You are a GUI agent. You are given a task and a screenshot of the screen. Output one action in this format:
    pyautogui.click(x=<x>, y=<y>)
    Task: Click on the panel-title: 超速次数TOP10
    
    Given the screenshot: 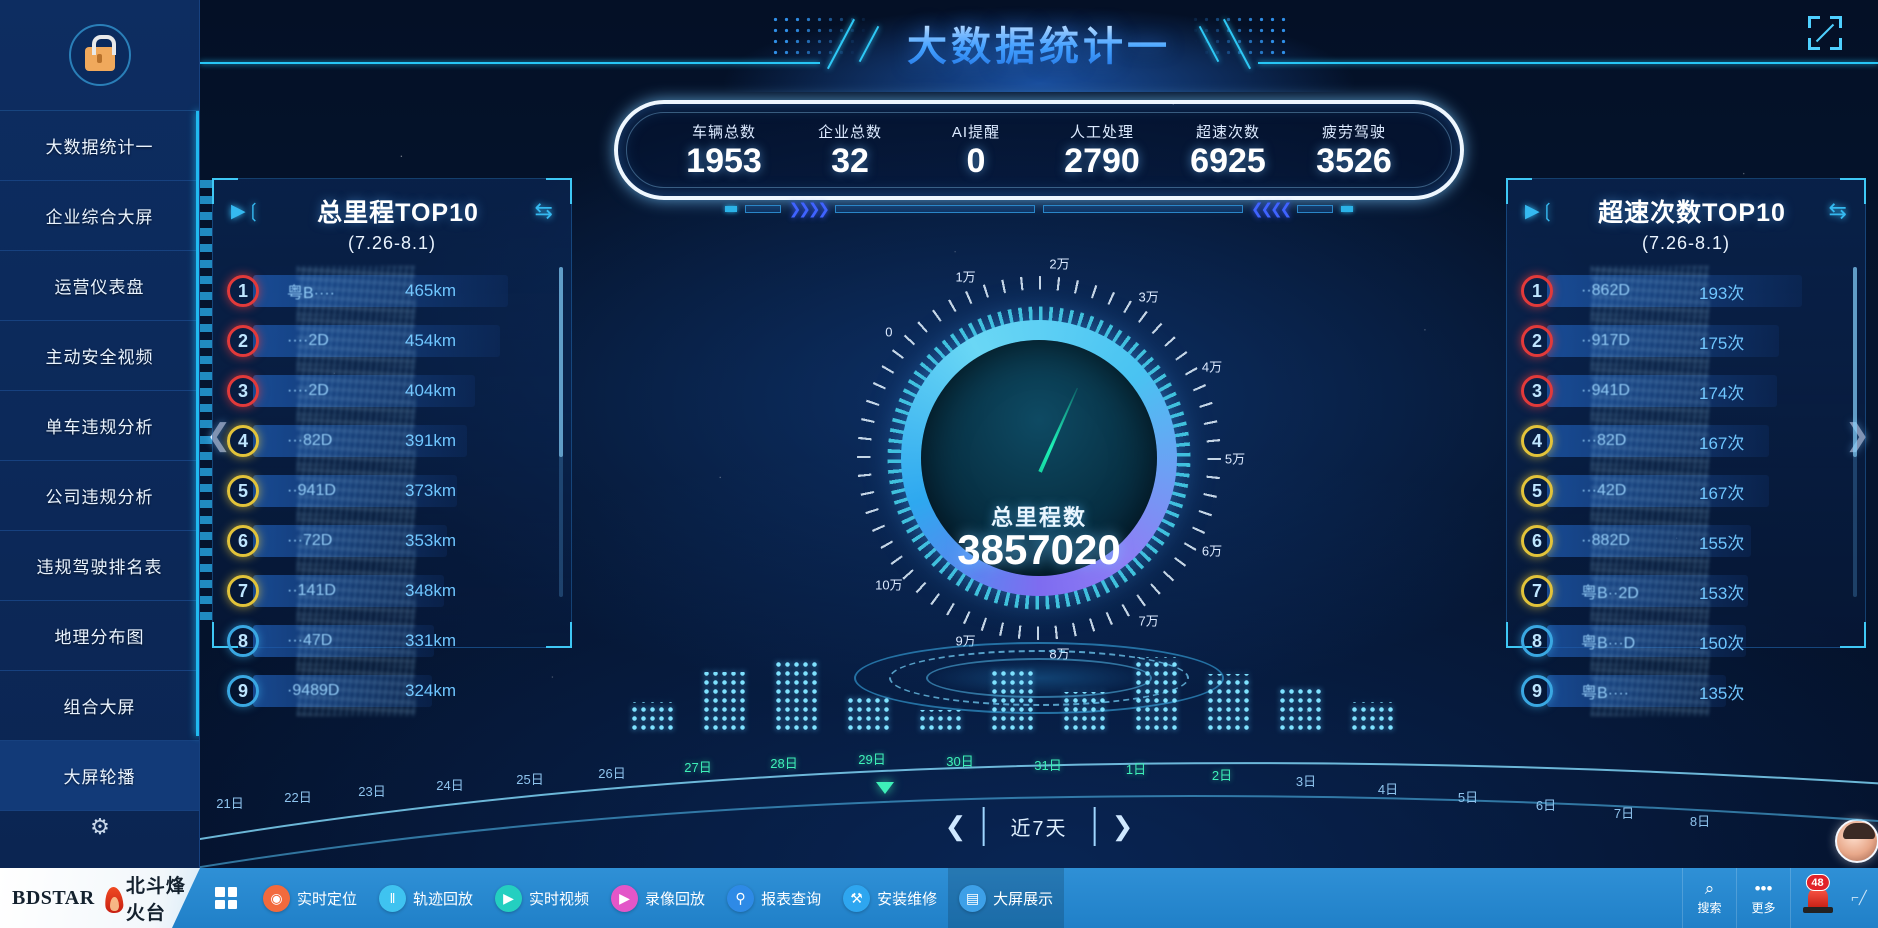 What is the action you would take?
    pyautogui.click(x=1692, y=213)
    